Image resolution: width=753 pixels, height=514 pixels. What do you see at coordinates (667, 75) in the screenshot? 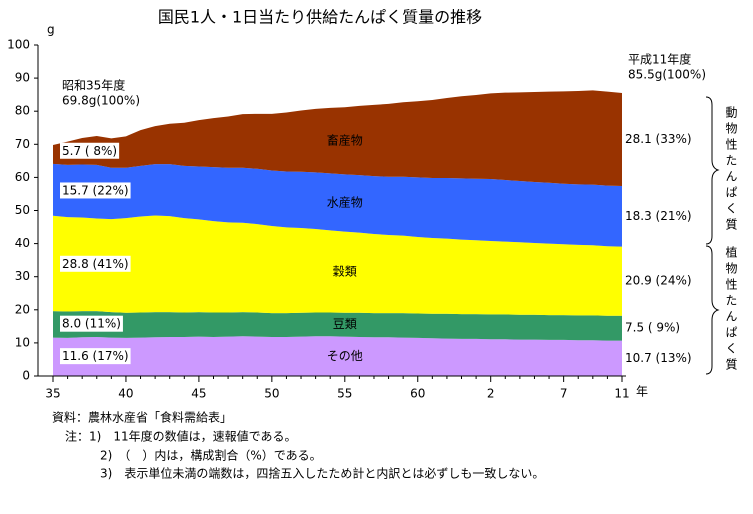
I see `end-note: 85.5g(100%)` at bounding box center [667, 75].